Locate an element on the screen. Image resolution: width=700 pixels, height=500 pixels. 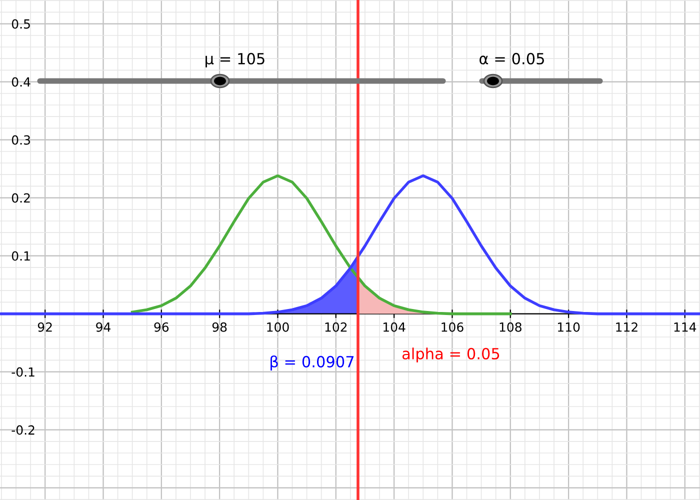
annotation: α = 0.05 is located at coordinates (512, 58).